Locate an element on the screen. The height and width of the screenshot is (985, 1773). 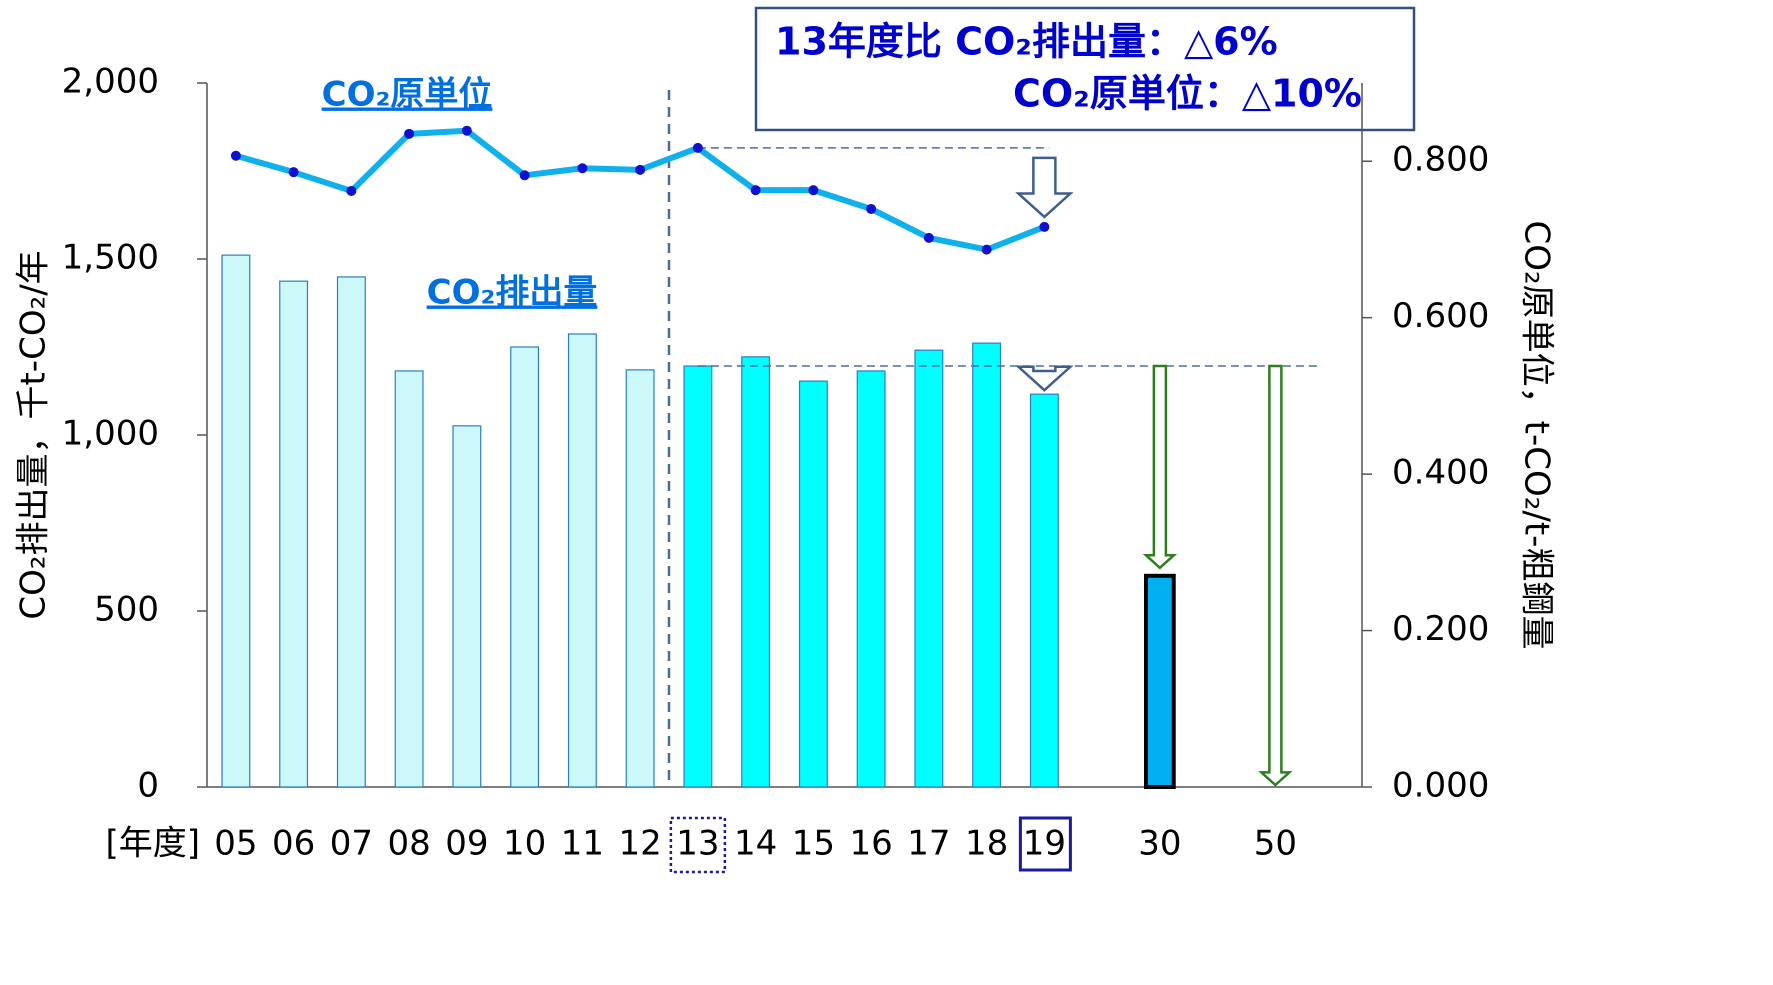
x-prefix: [年度] is located at coordinates (152, 844).